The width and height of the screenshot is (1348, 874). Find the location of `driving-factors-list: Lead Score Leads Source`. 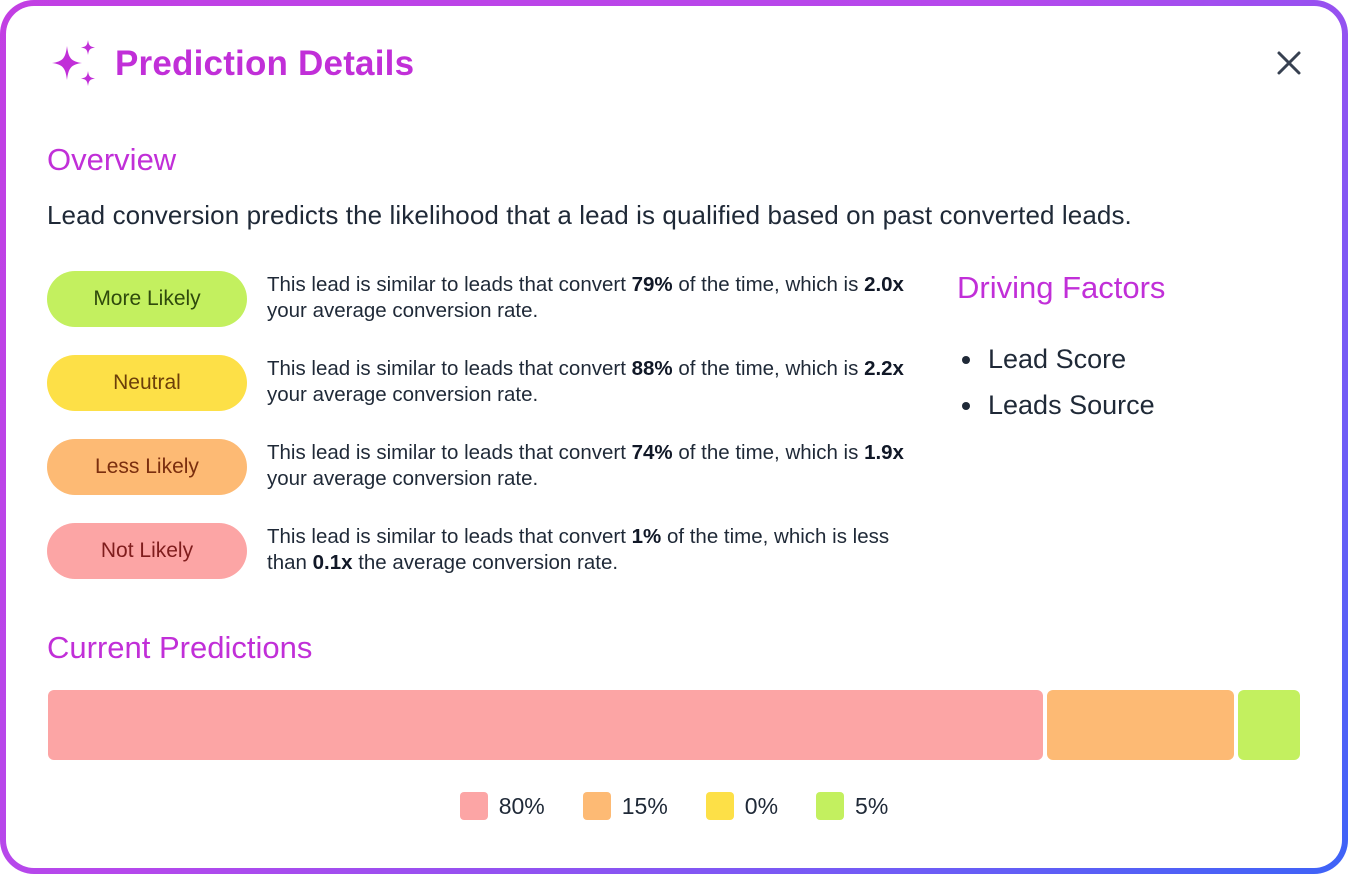

driving-factors-list: Lead Score Leads Source is located at coordinates (1056, 382).